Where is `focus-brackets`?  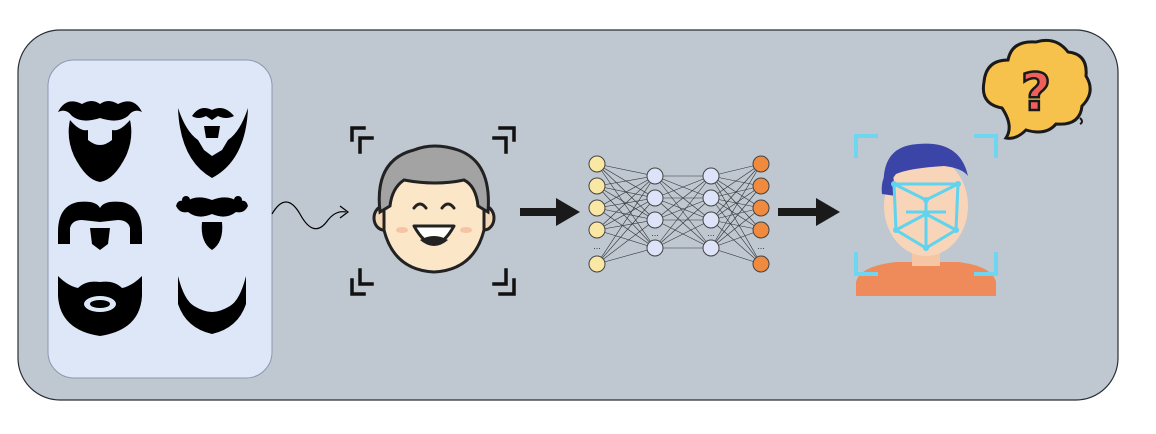
focus-brackets is located at coordinates (433, 211).